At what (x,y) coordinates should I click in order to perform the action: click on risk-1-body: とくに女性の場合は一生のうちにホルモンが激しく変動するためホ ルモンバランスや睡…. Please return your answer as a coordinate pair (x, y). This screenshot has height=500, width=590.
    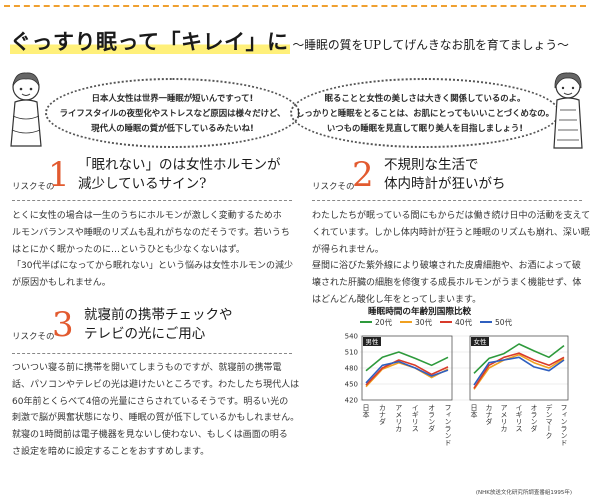
    Looking at the image, I should click on (152, 250).